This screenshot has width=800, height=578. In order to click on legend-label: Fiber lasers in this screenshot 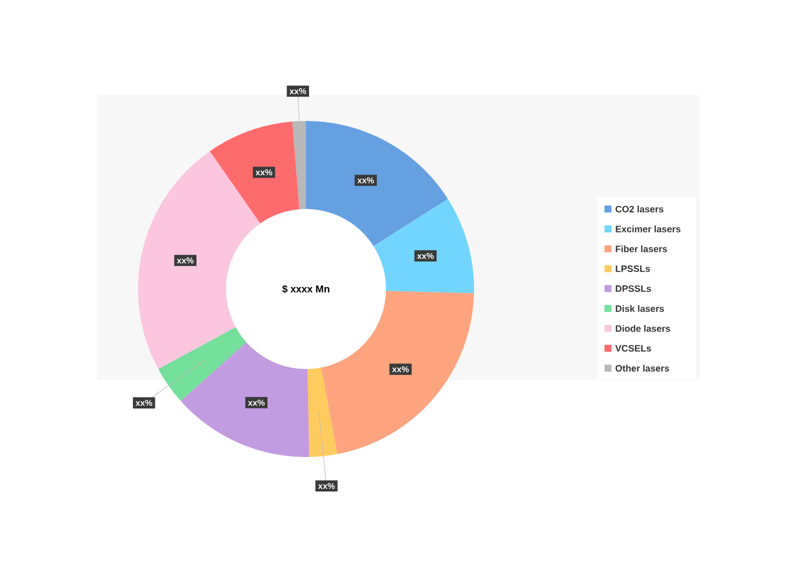, I will do `click(642, 248)`.